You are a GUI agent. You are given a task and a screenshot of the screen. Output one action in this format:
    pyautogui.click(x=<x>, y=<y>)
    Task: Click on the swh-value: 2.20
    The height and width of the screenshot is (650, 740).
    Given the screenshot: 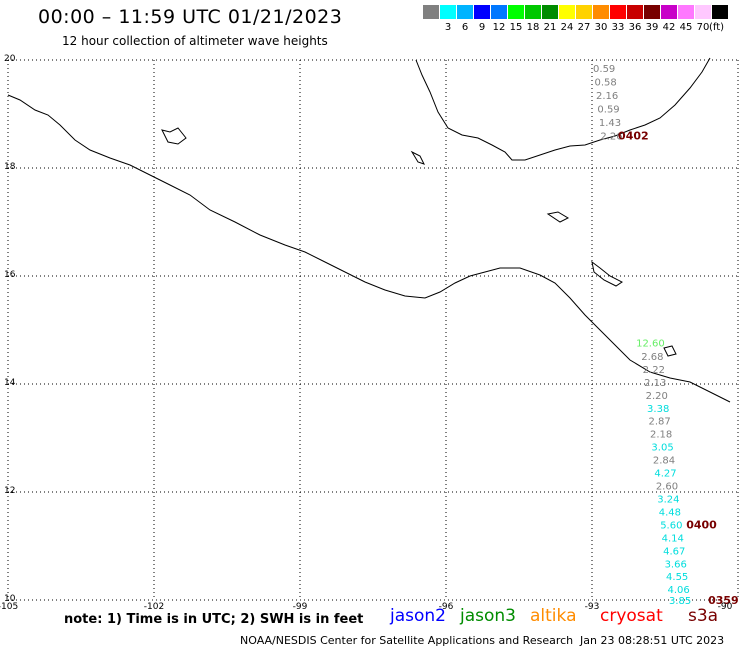 What is the action you would take?
    pyautogui.click(x=657, y=396)
    